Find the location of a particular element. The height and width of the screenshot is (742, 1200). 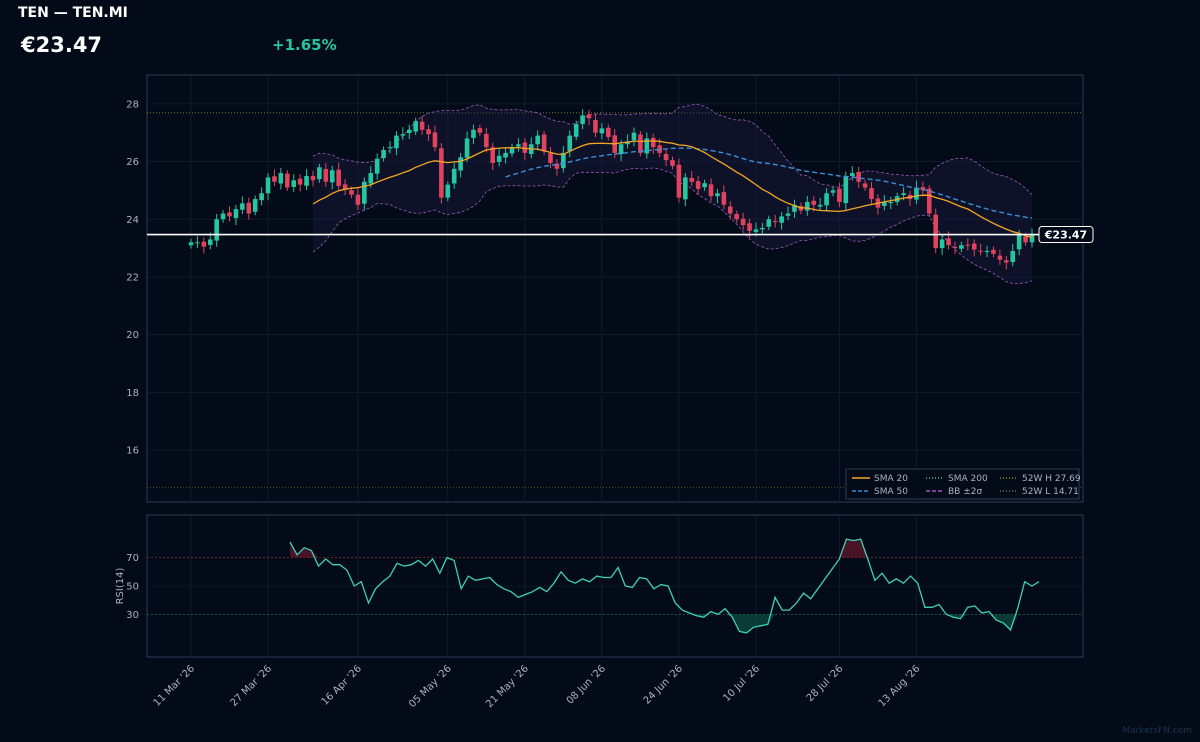

current-price: €23.47 is located at coordinates (62, 45).